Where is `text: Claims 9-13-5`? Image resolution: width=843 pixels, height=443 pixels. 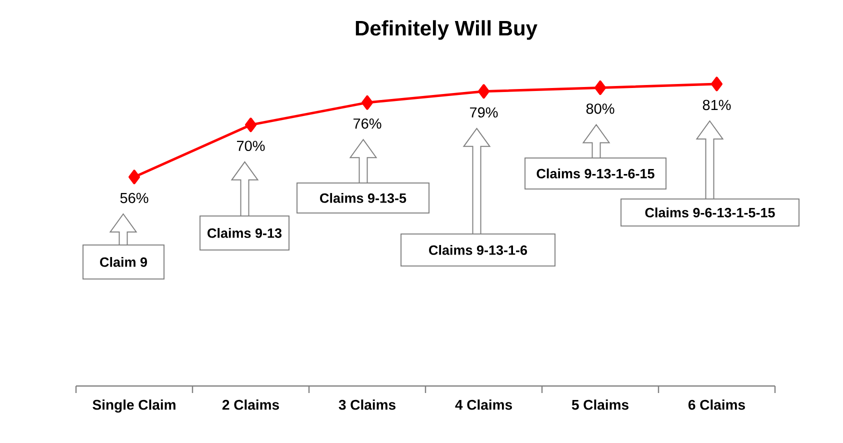 text: Claims 9-13-5 is located at coordinates (363, 198).